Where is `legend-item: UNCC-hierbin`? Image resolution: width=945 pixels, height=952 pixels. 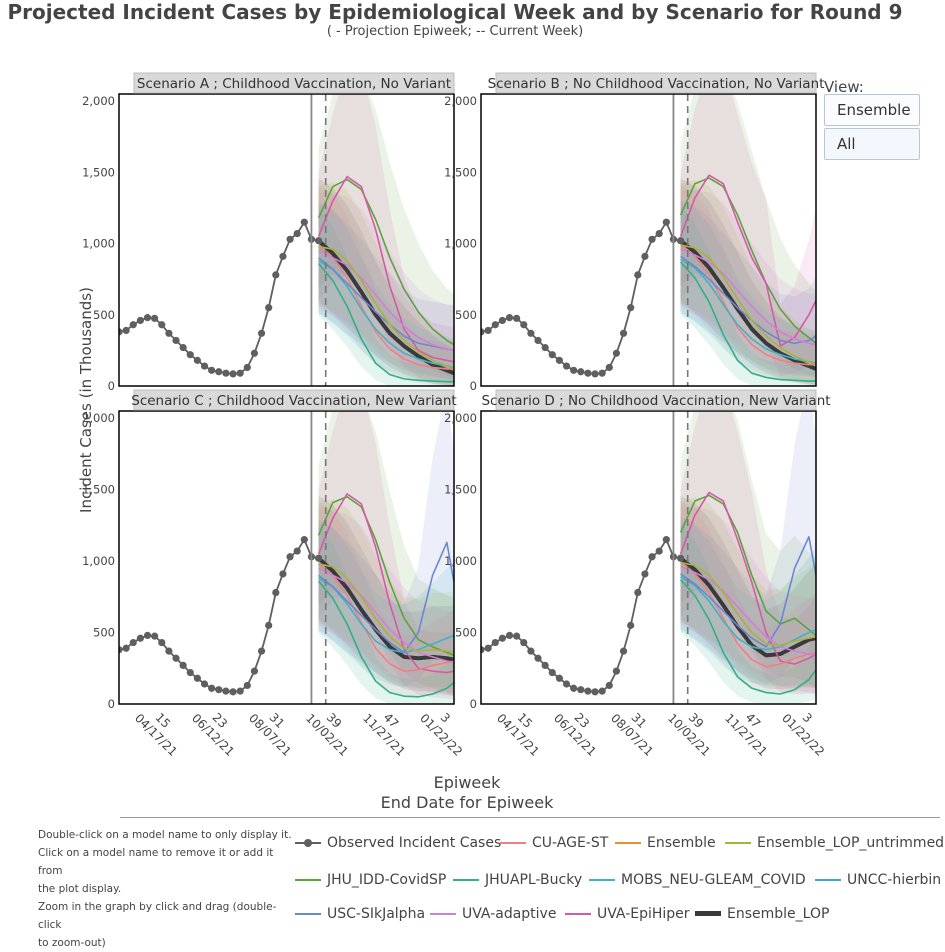
legend-item: UNCC-hierbin is located at coordinates (878, 880).